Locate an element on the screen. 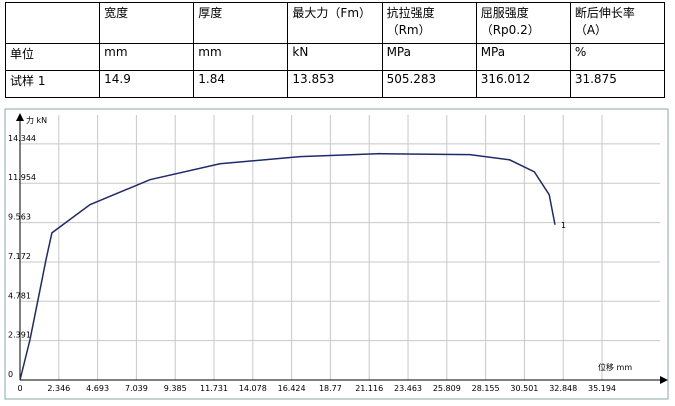 Image resolution: width=675 pixels, height=406 pixels. table-cell: kN is located at coordinates (335, 57).